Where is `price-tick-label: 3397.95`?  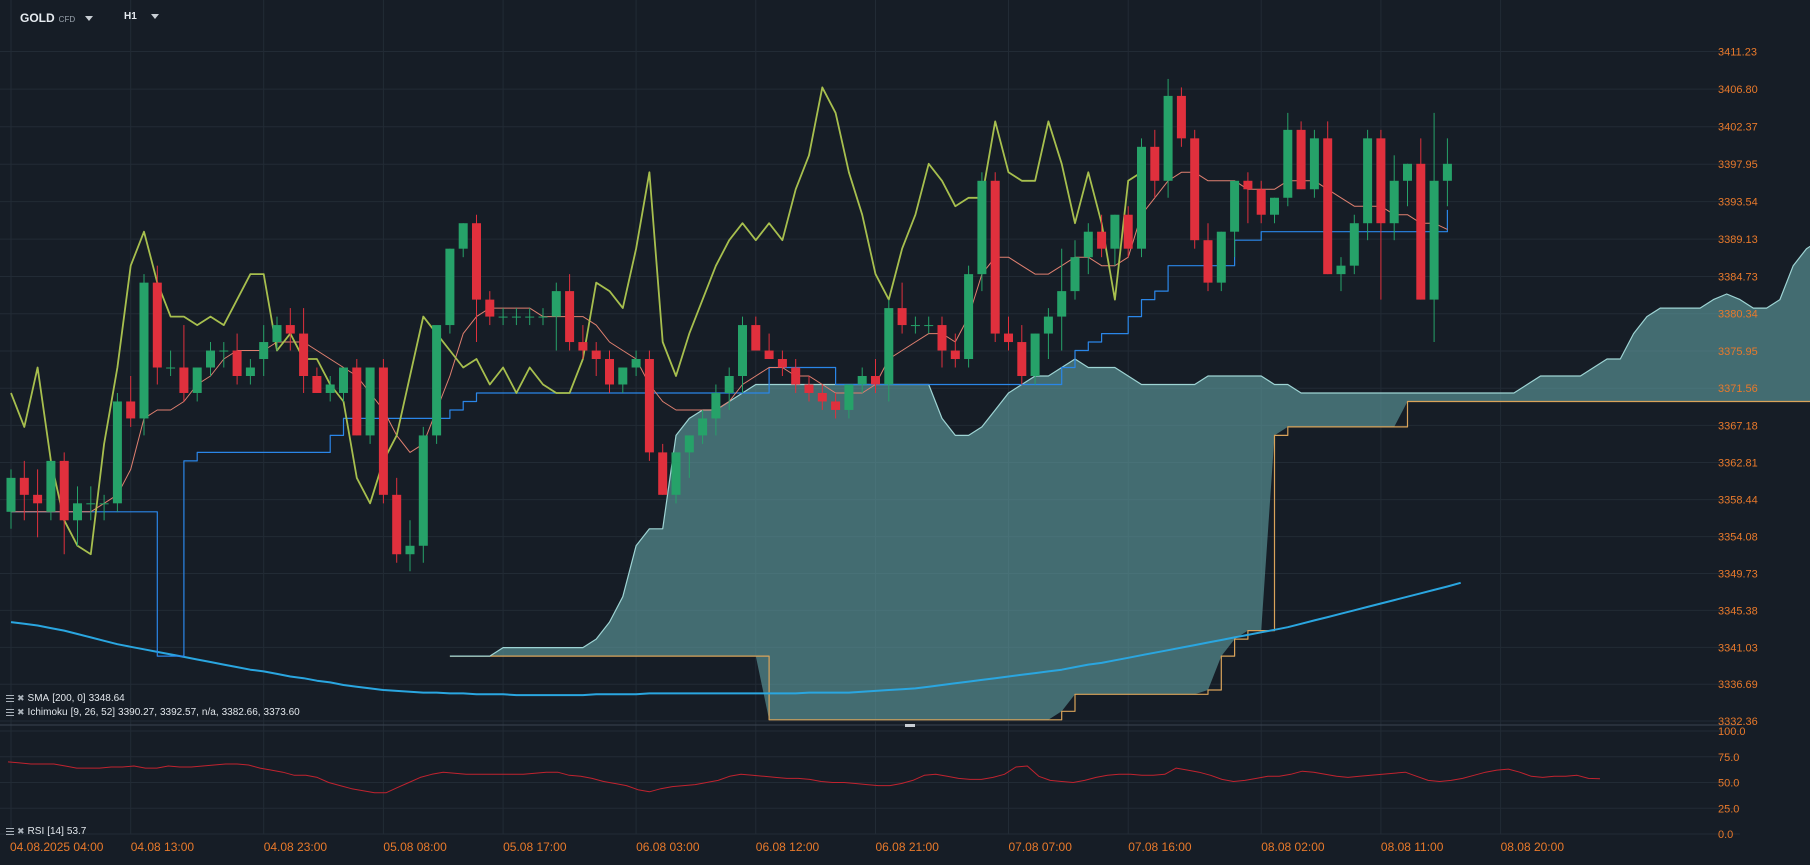 price-tick-label: 3397.95 is located at coordinates (1738, 165).